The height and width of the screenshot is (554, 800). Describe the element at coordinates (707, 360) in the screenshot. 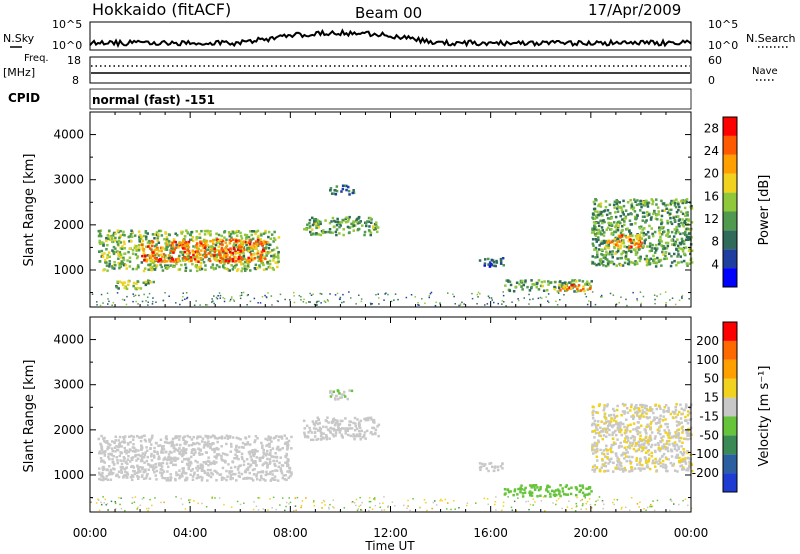

I see `colorbar-tick-label: 100` at that location.